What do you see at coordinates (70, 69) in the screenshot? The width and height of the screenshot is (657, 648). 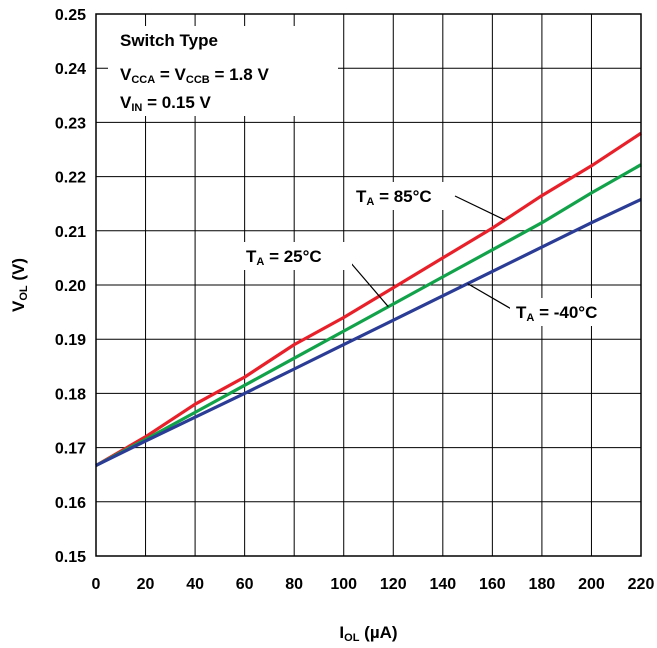 I see `y-tick-label: 0.24` at bounding box center [70, 69].